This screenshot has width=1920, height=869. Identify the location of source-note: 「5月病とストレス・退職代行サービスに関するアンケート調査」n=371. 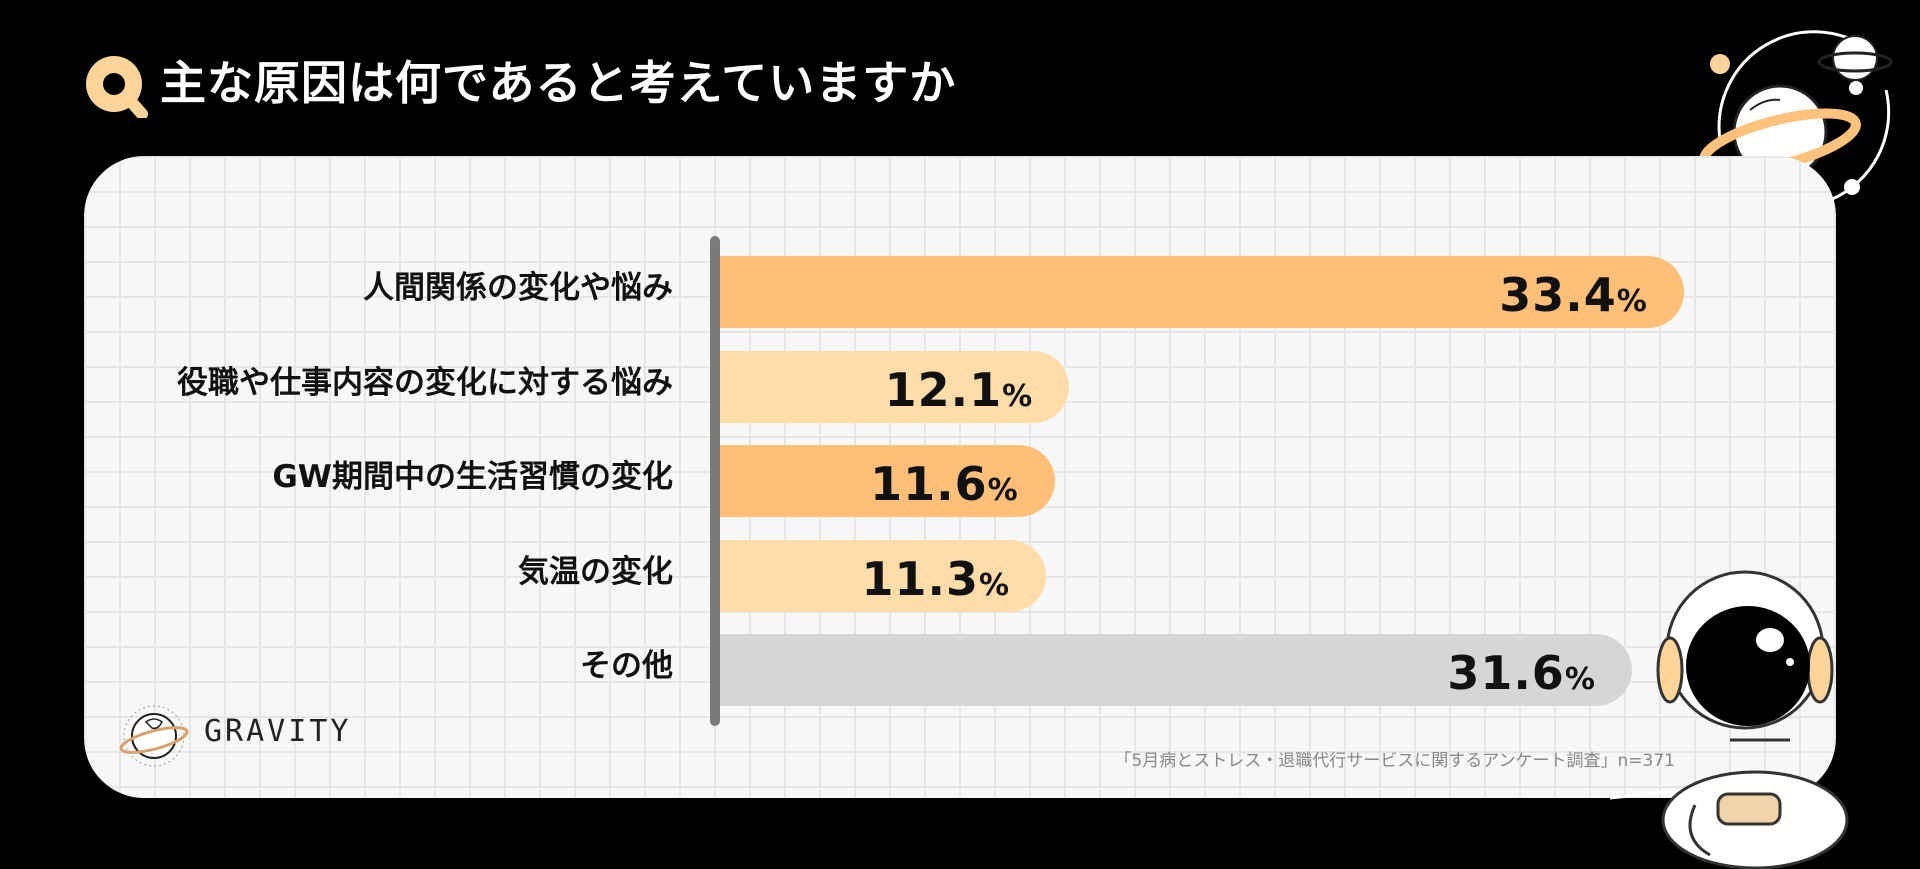
(1394, 761).